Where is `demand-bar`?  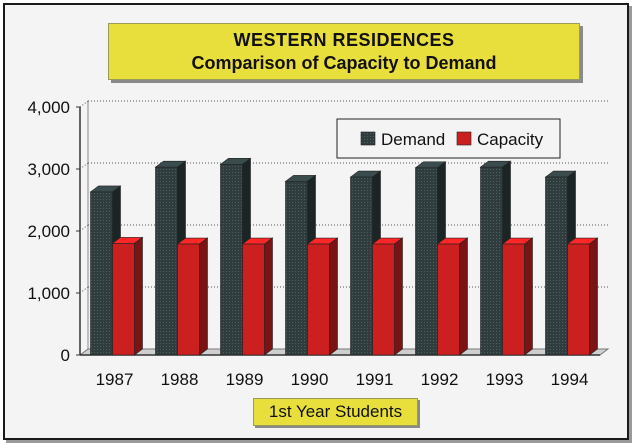 demand-bar is located at coordinates (365, 263).